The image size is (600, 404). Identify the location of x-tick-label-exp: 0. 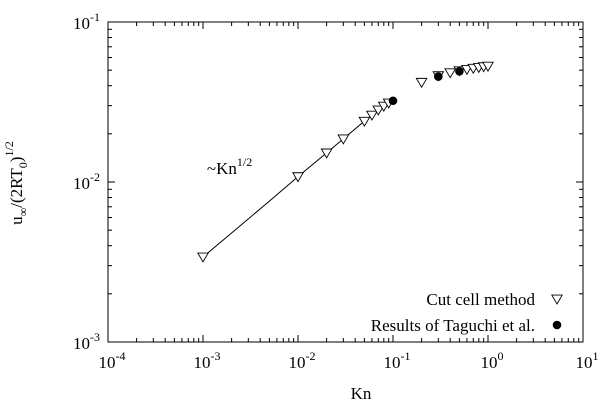
(501, 356).